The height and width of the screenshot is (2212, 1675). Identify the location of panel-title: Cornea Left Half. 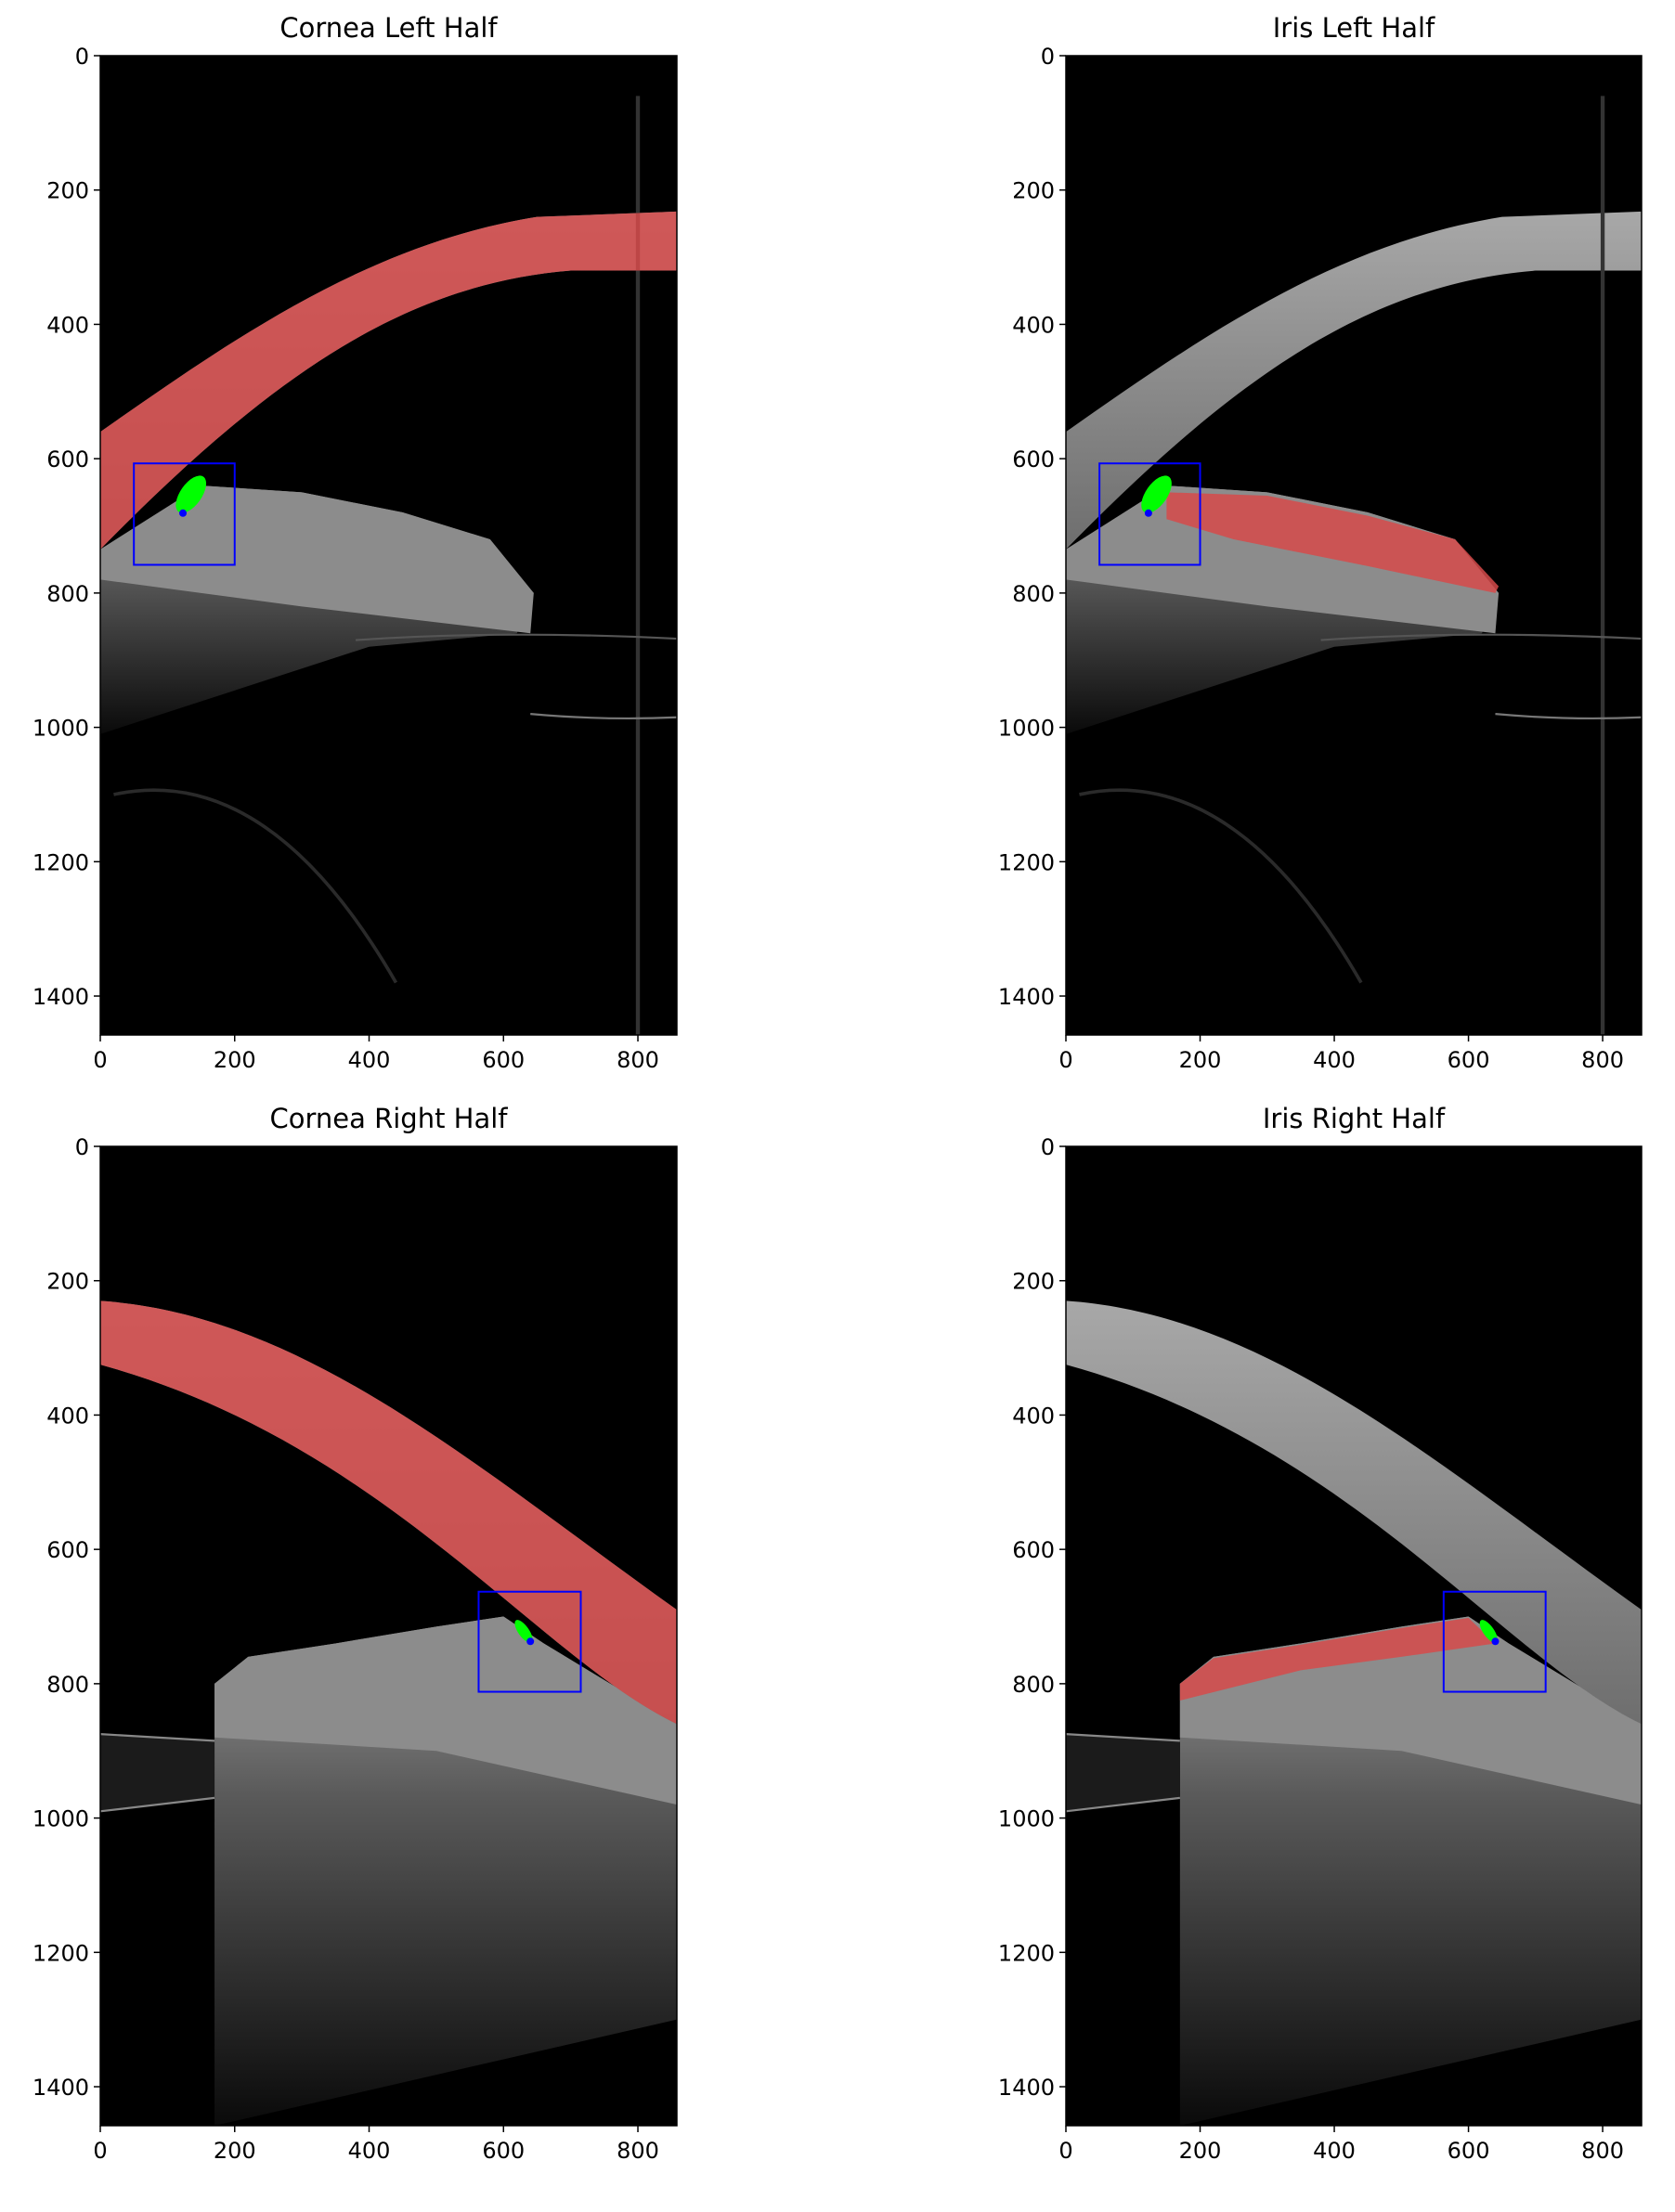
(388, 28).